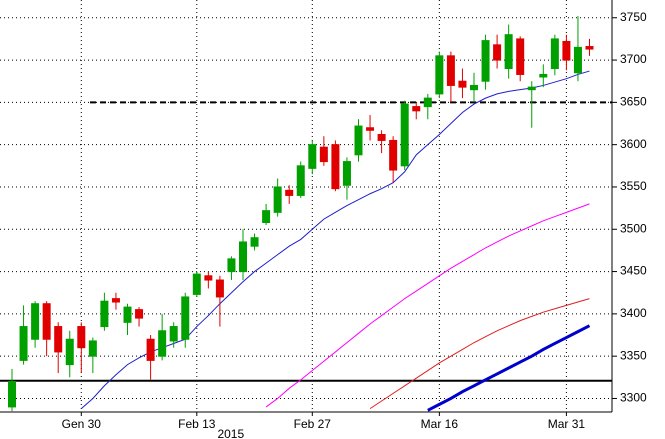 This screenshot has height=439, width=665. I want to click on y-tick-label: 3400, so click(633, 313).